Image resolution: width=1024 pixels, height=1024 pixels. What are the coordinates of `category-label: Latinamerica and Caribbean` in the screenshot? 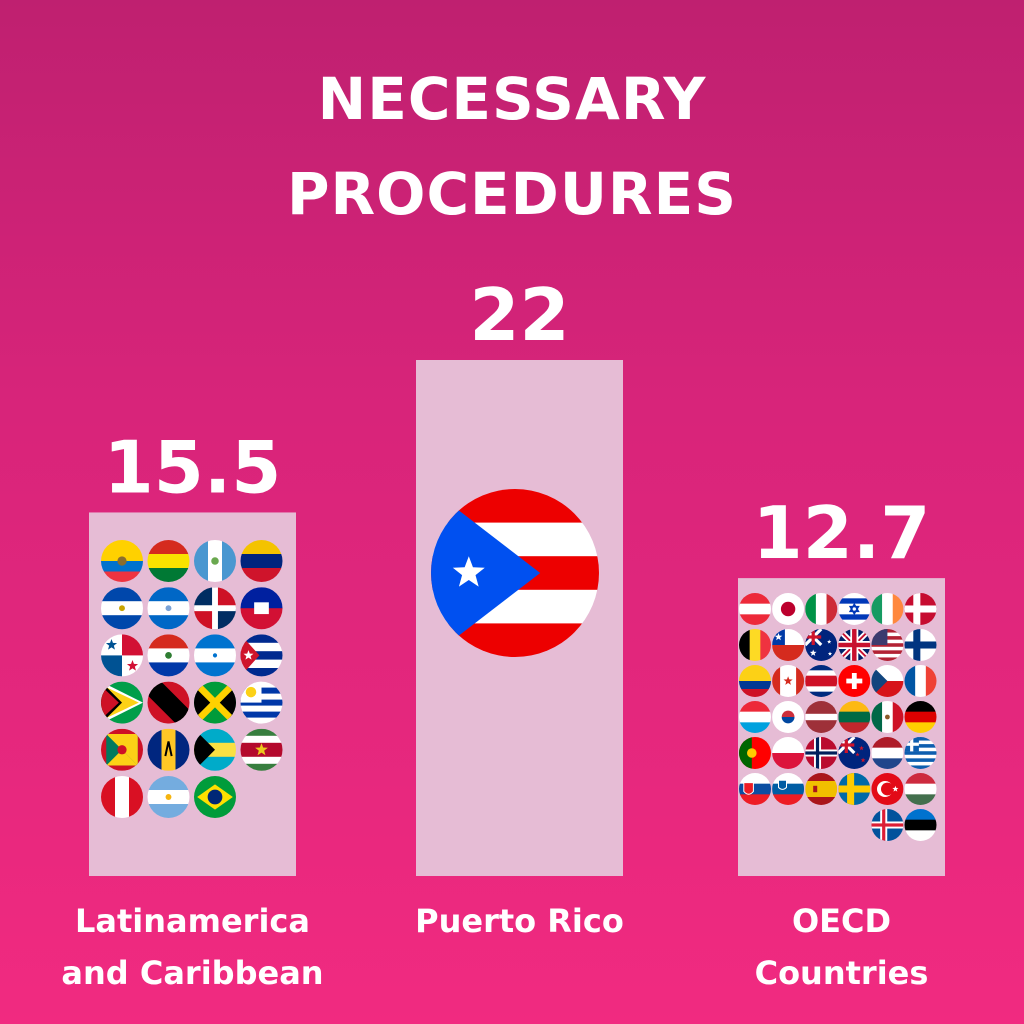 It's located at (193, 947).